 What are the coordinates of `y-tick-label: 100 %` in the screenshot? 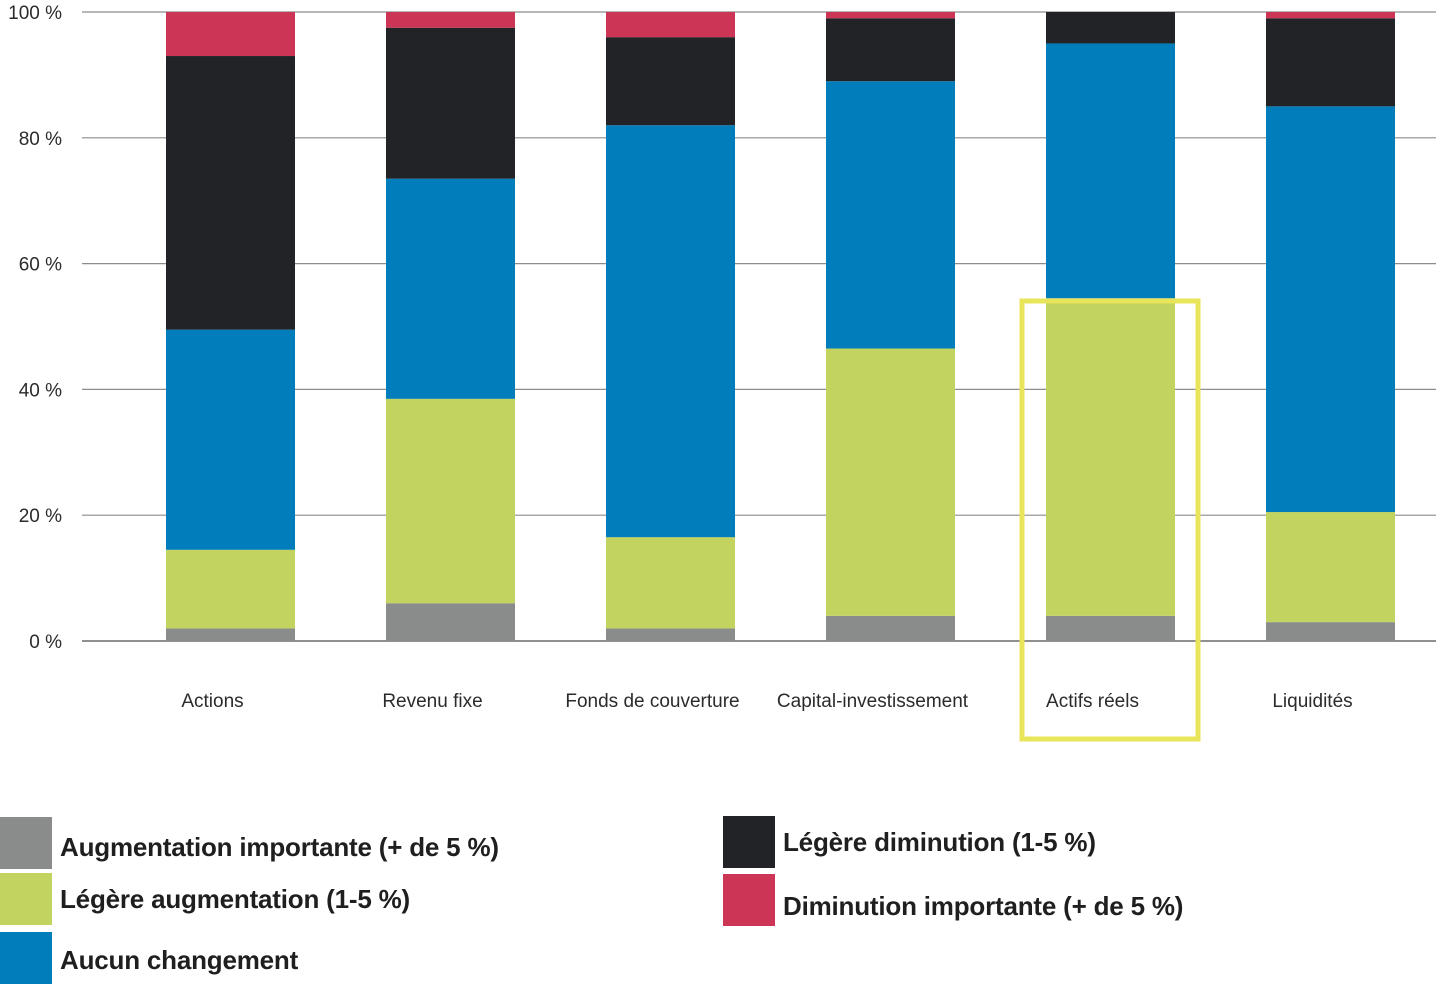 It's located at (35, 13).